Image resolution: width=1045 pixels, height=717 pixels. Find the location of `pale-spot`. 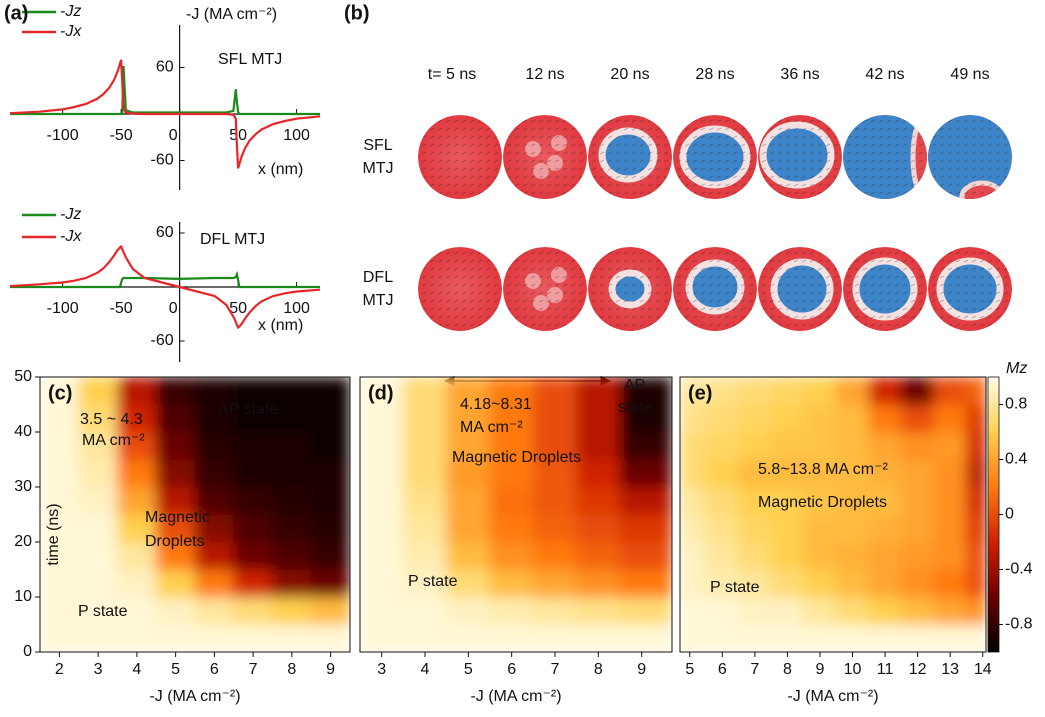

pale-spot is located at coordinates (533, 281).